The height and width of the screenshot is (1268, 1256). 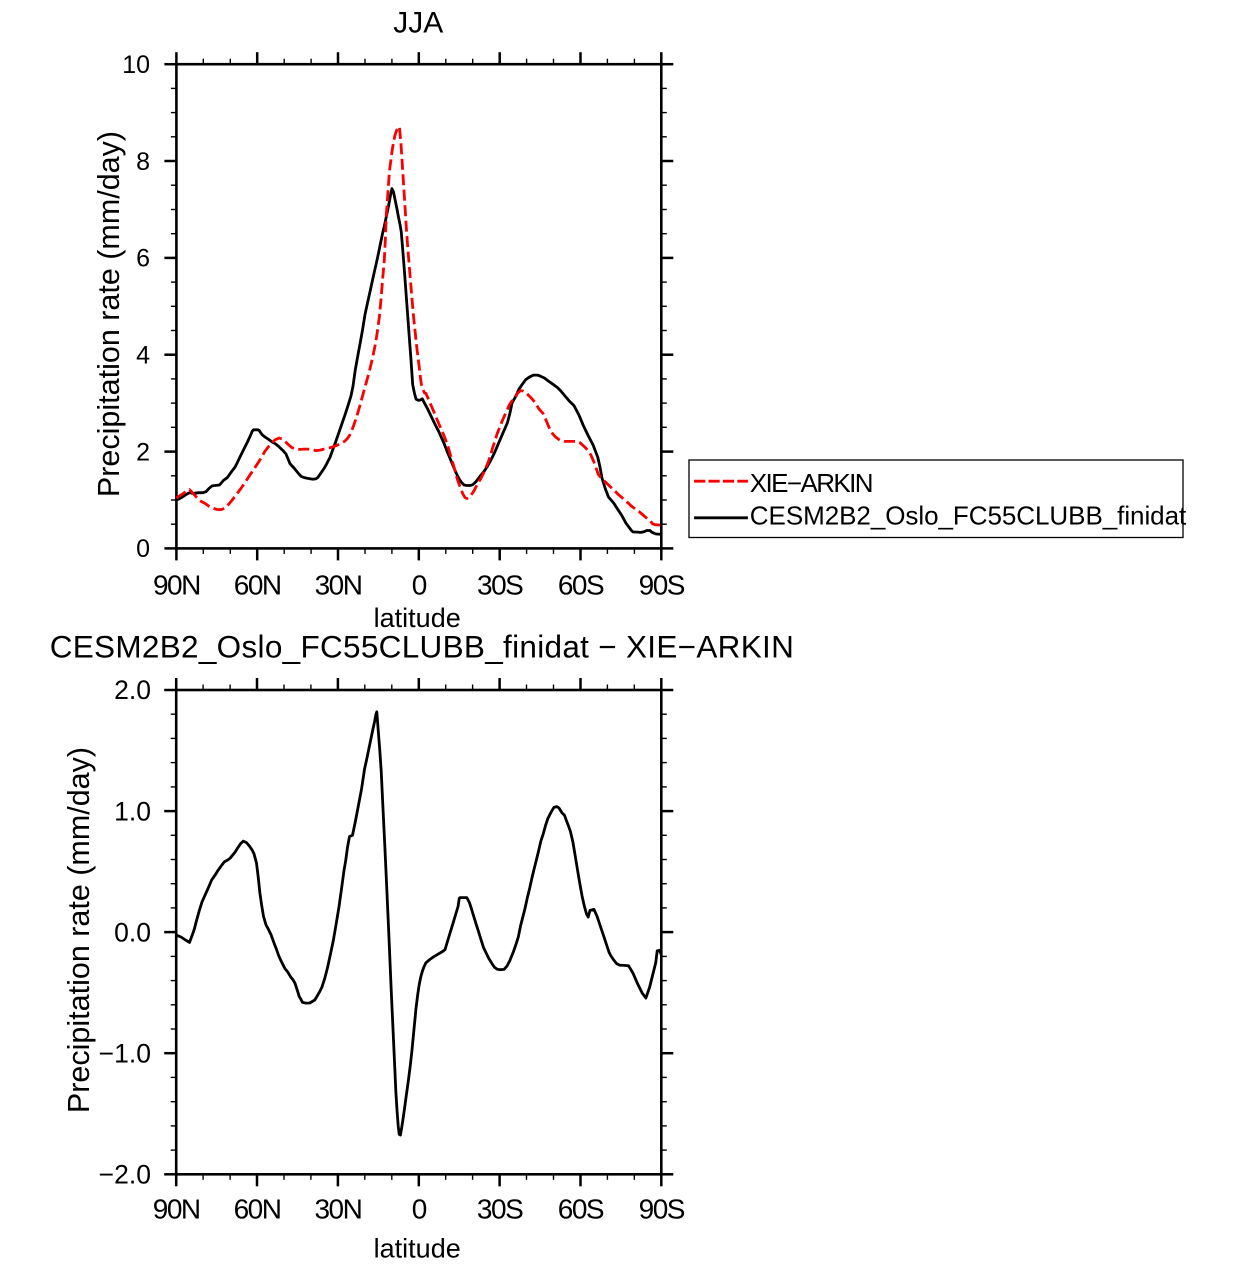 I want to click on svg-text: 2.0, so click(x=132, y=690).